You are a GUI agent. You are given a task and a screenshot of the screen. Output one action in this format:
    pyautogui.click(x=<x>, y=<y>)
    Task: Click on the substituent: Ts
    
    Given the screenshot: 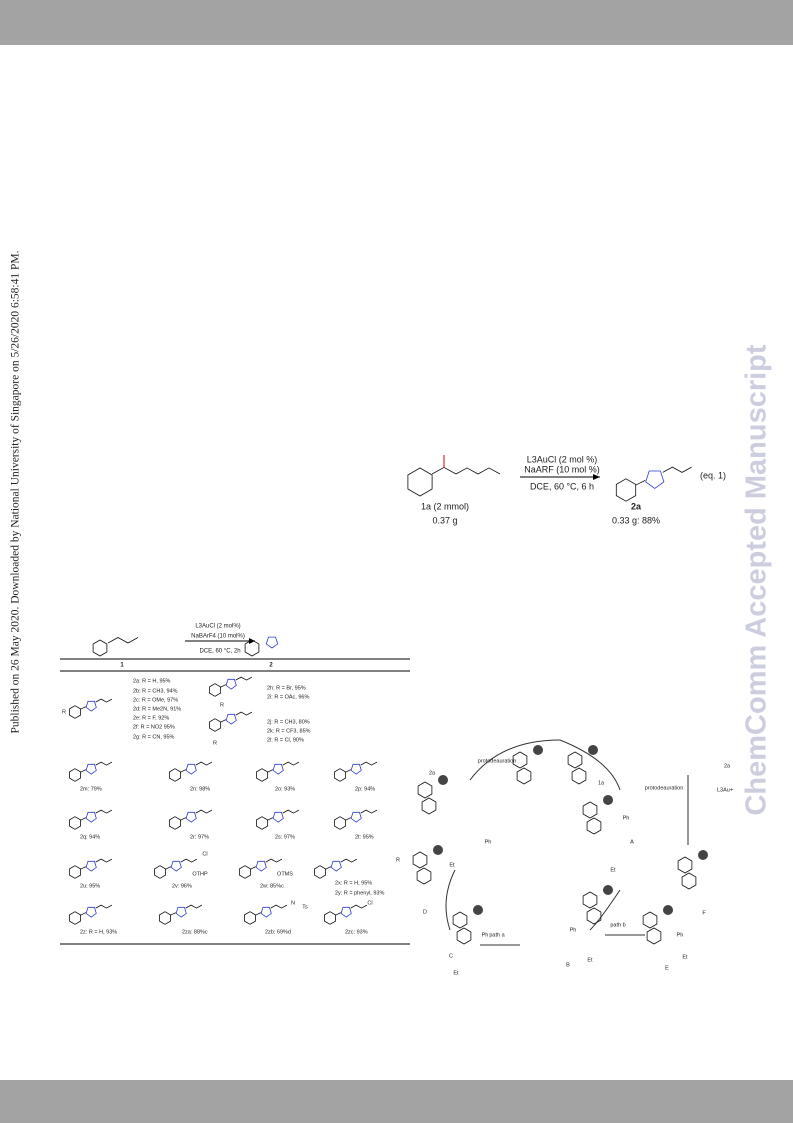 What is the action you would take?
    pyautogui.click(x=305, y=907)
    